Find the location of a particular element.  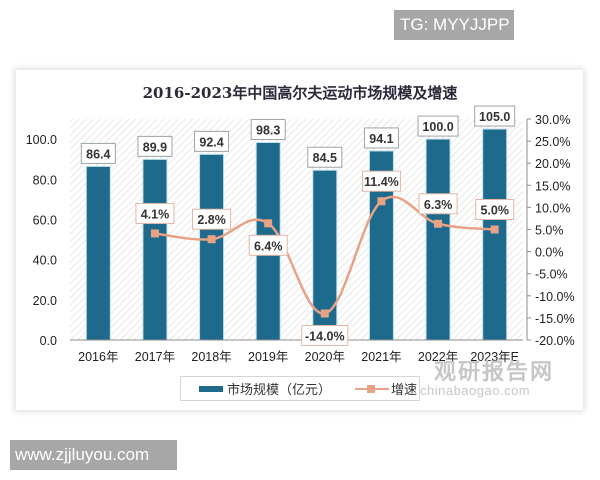

growth-value-label: 11.4% is located at coordinates (381, 182).